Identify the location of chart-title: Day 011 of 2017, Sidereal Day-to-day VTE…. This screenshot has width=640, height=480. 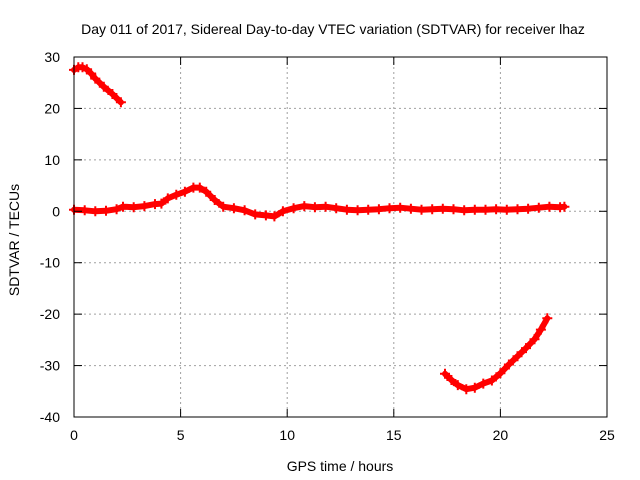
(333, 29).